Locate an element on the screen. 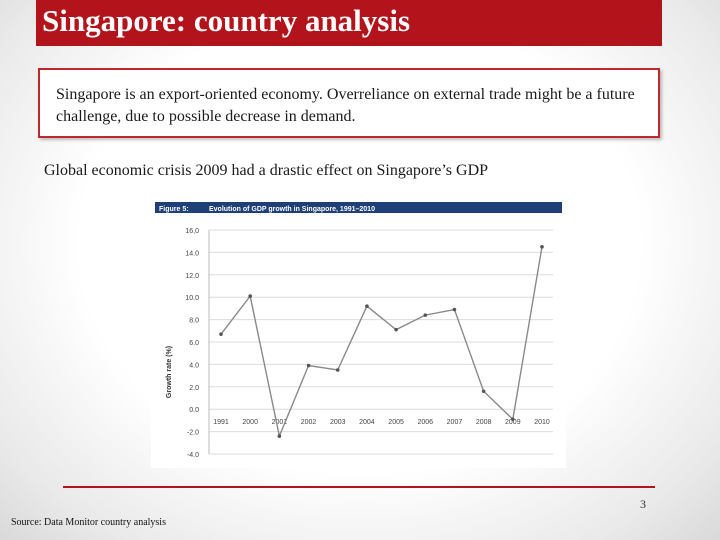  x-tick-label: 2001 is located at coordinates (280, 422).